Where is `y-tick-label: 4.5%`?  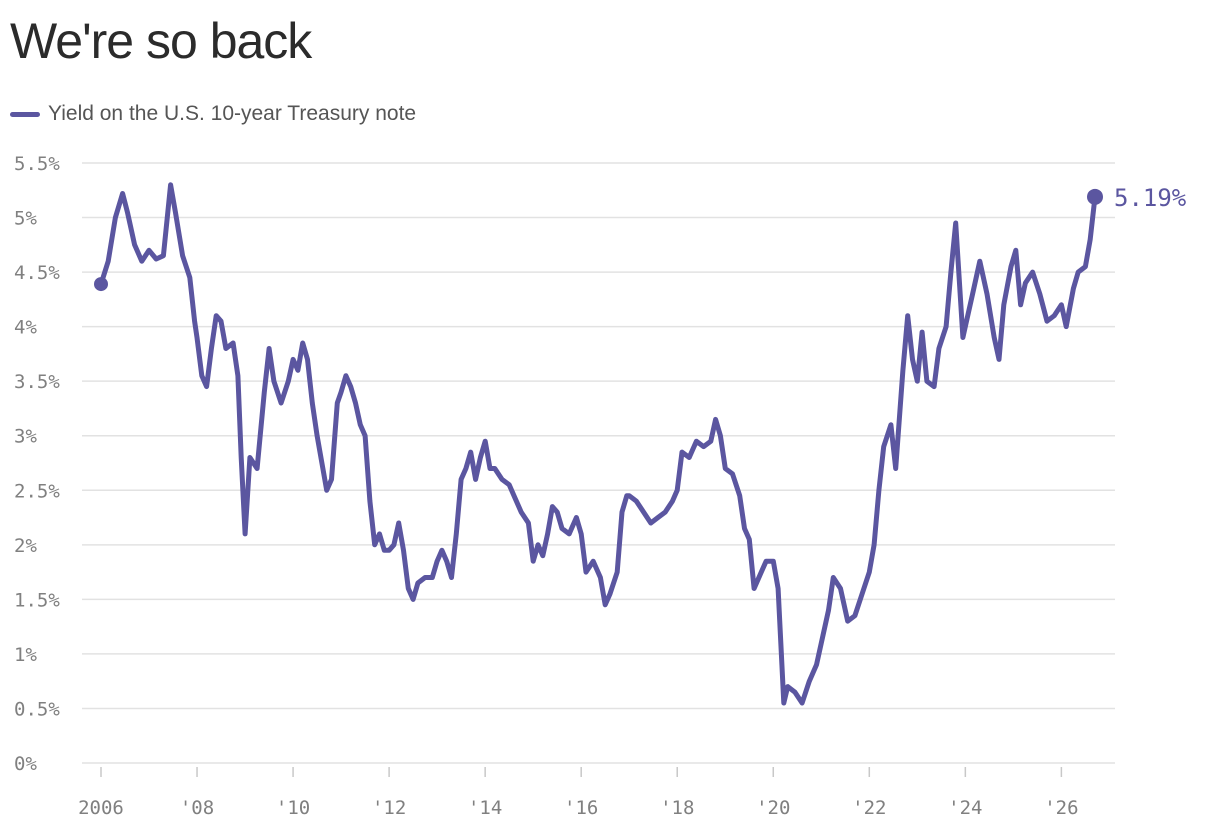
y-tick-label: 4.5% is located at coordinates (37, 273).